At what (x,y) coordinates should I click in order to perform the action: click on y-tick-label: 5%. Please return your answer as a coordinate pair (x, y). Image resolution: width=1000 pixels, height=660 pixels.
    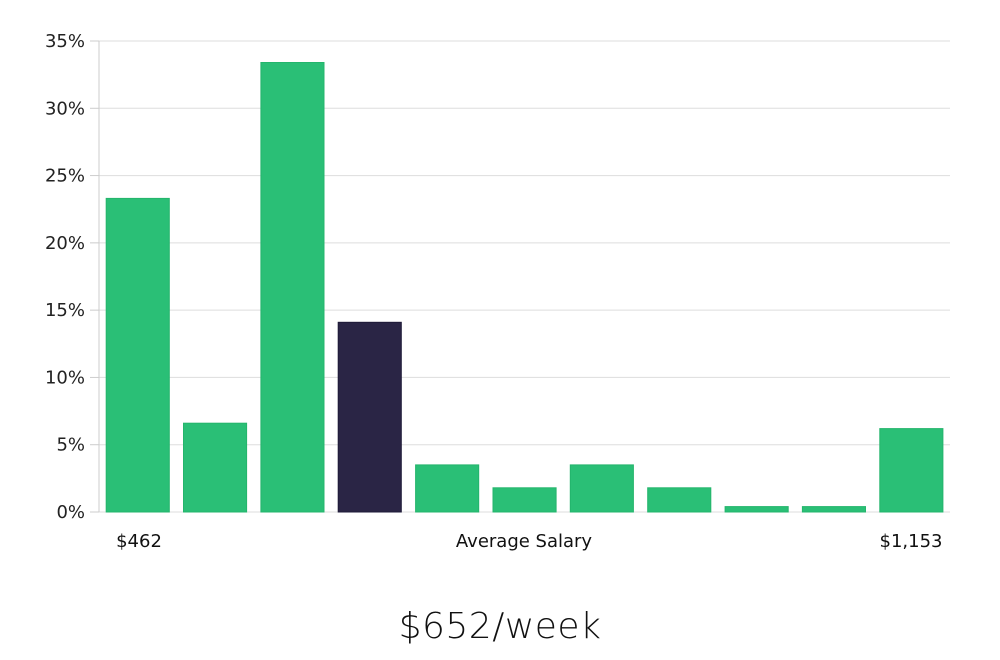
    Looking at the image, I should click on (70, 445).